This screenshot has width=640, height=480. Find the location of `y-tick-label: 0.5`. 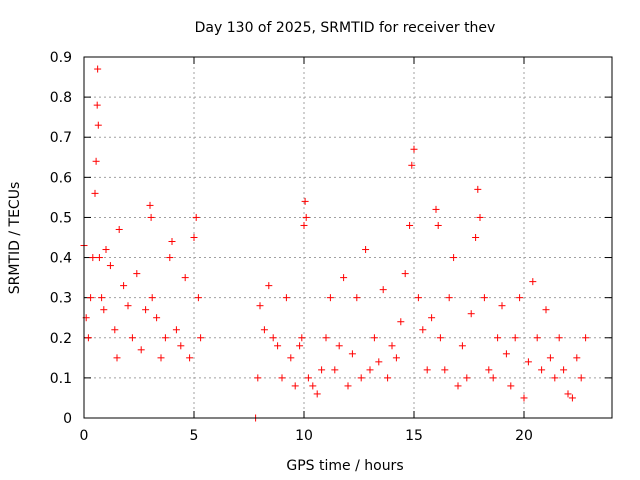

y-tick-label: 0.5 is located at coordinates (61, 218).